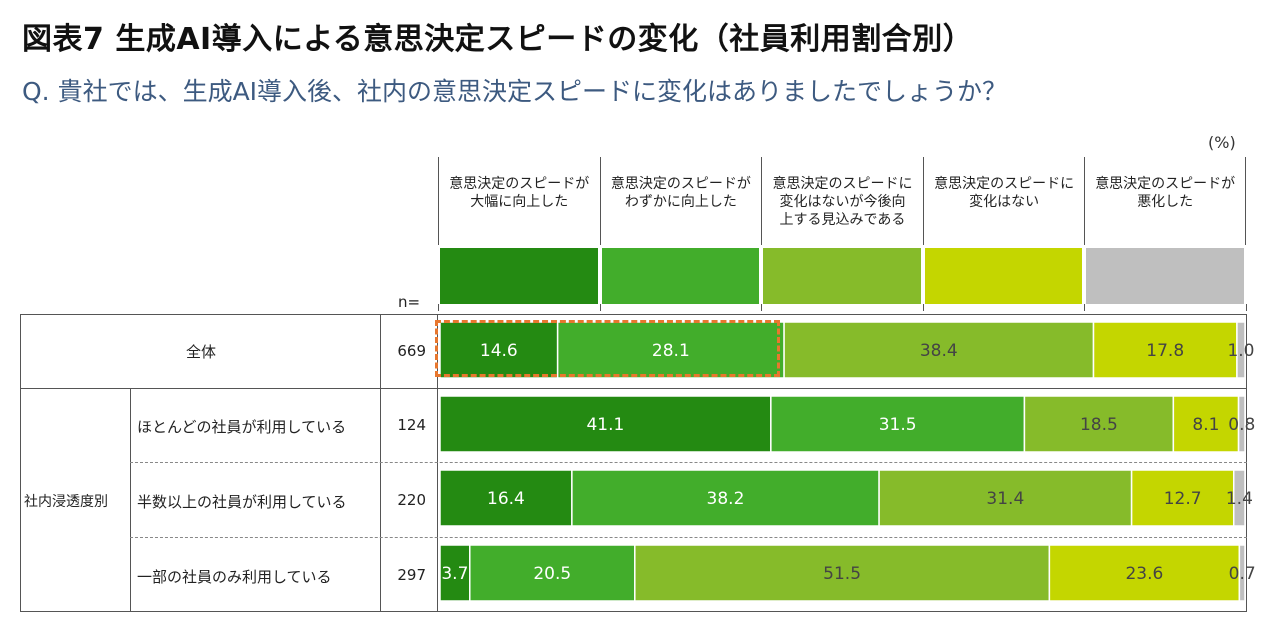 The height and width of the screenshot is (640, 1280). I want to click on data-label: 0.7, so click(1242, 574).